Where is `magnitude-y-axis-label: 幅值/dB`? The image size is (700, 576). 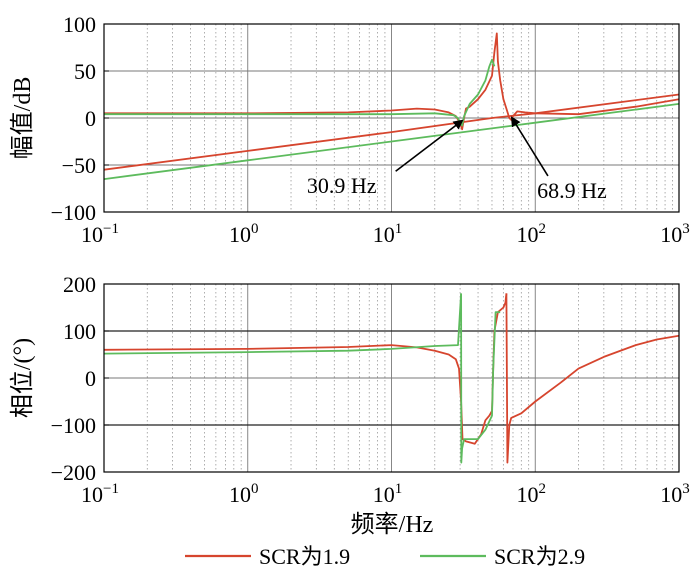 magnitude-y-axis-label: 幅值/dB is located at coordinates (22, 118).